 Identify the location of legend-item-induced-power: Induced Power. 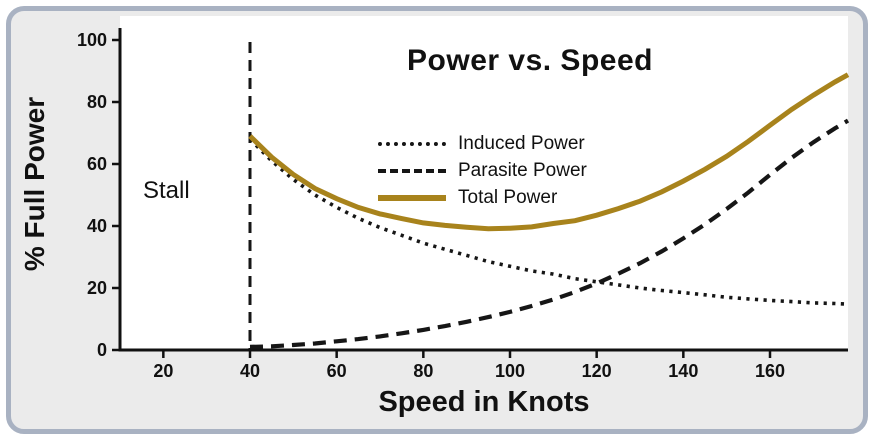
(482, 144).